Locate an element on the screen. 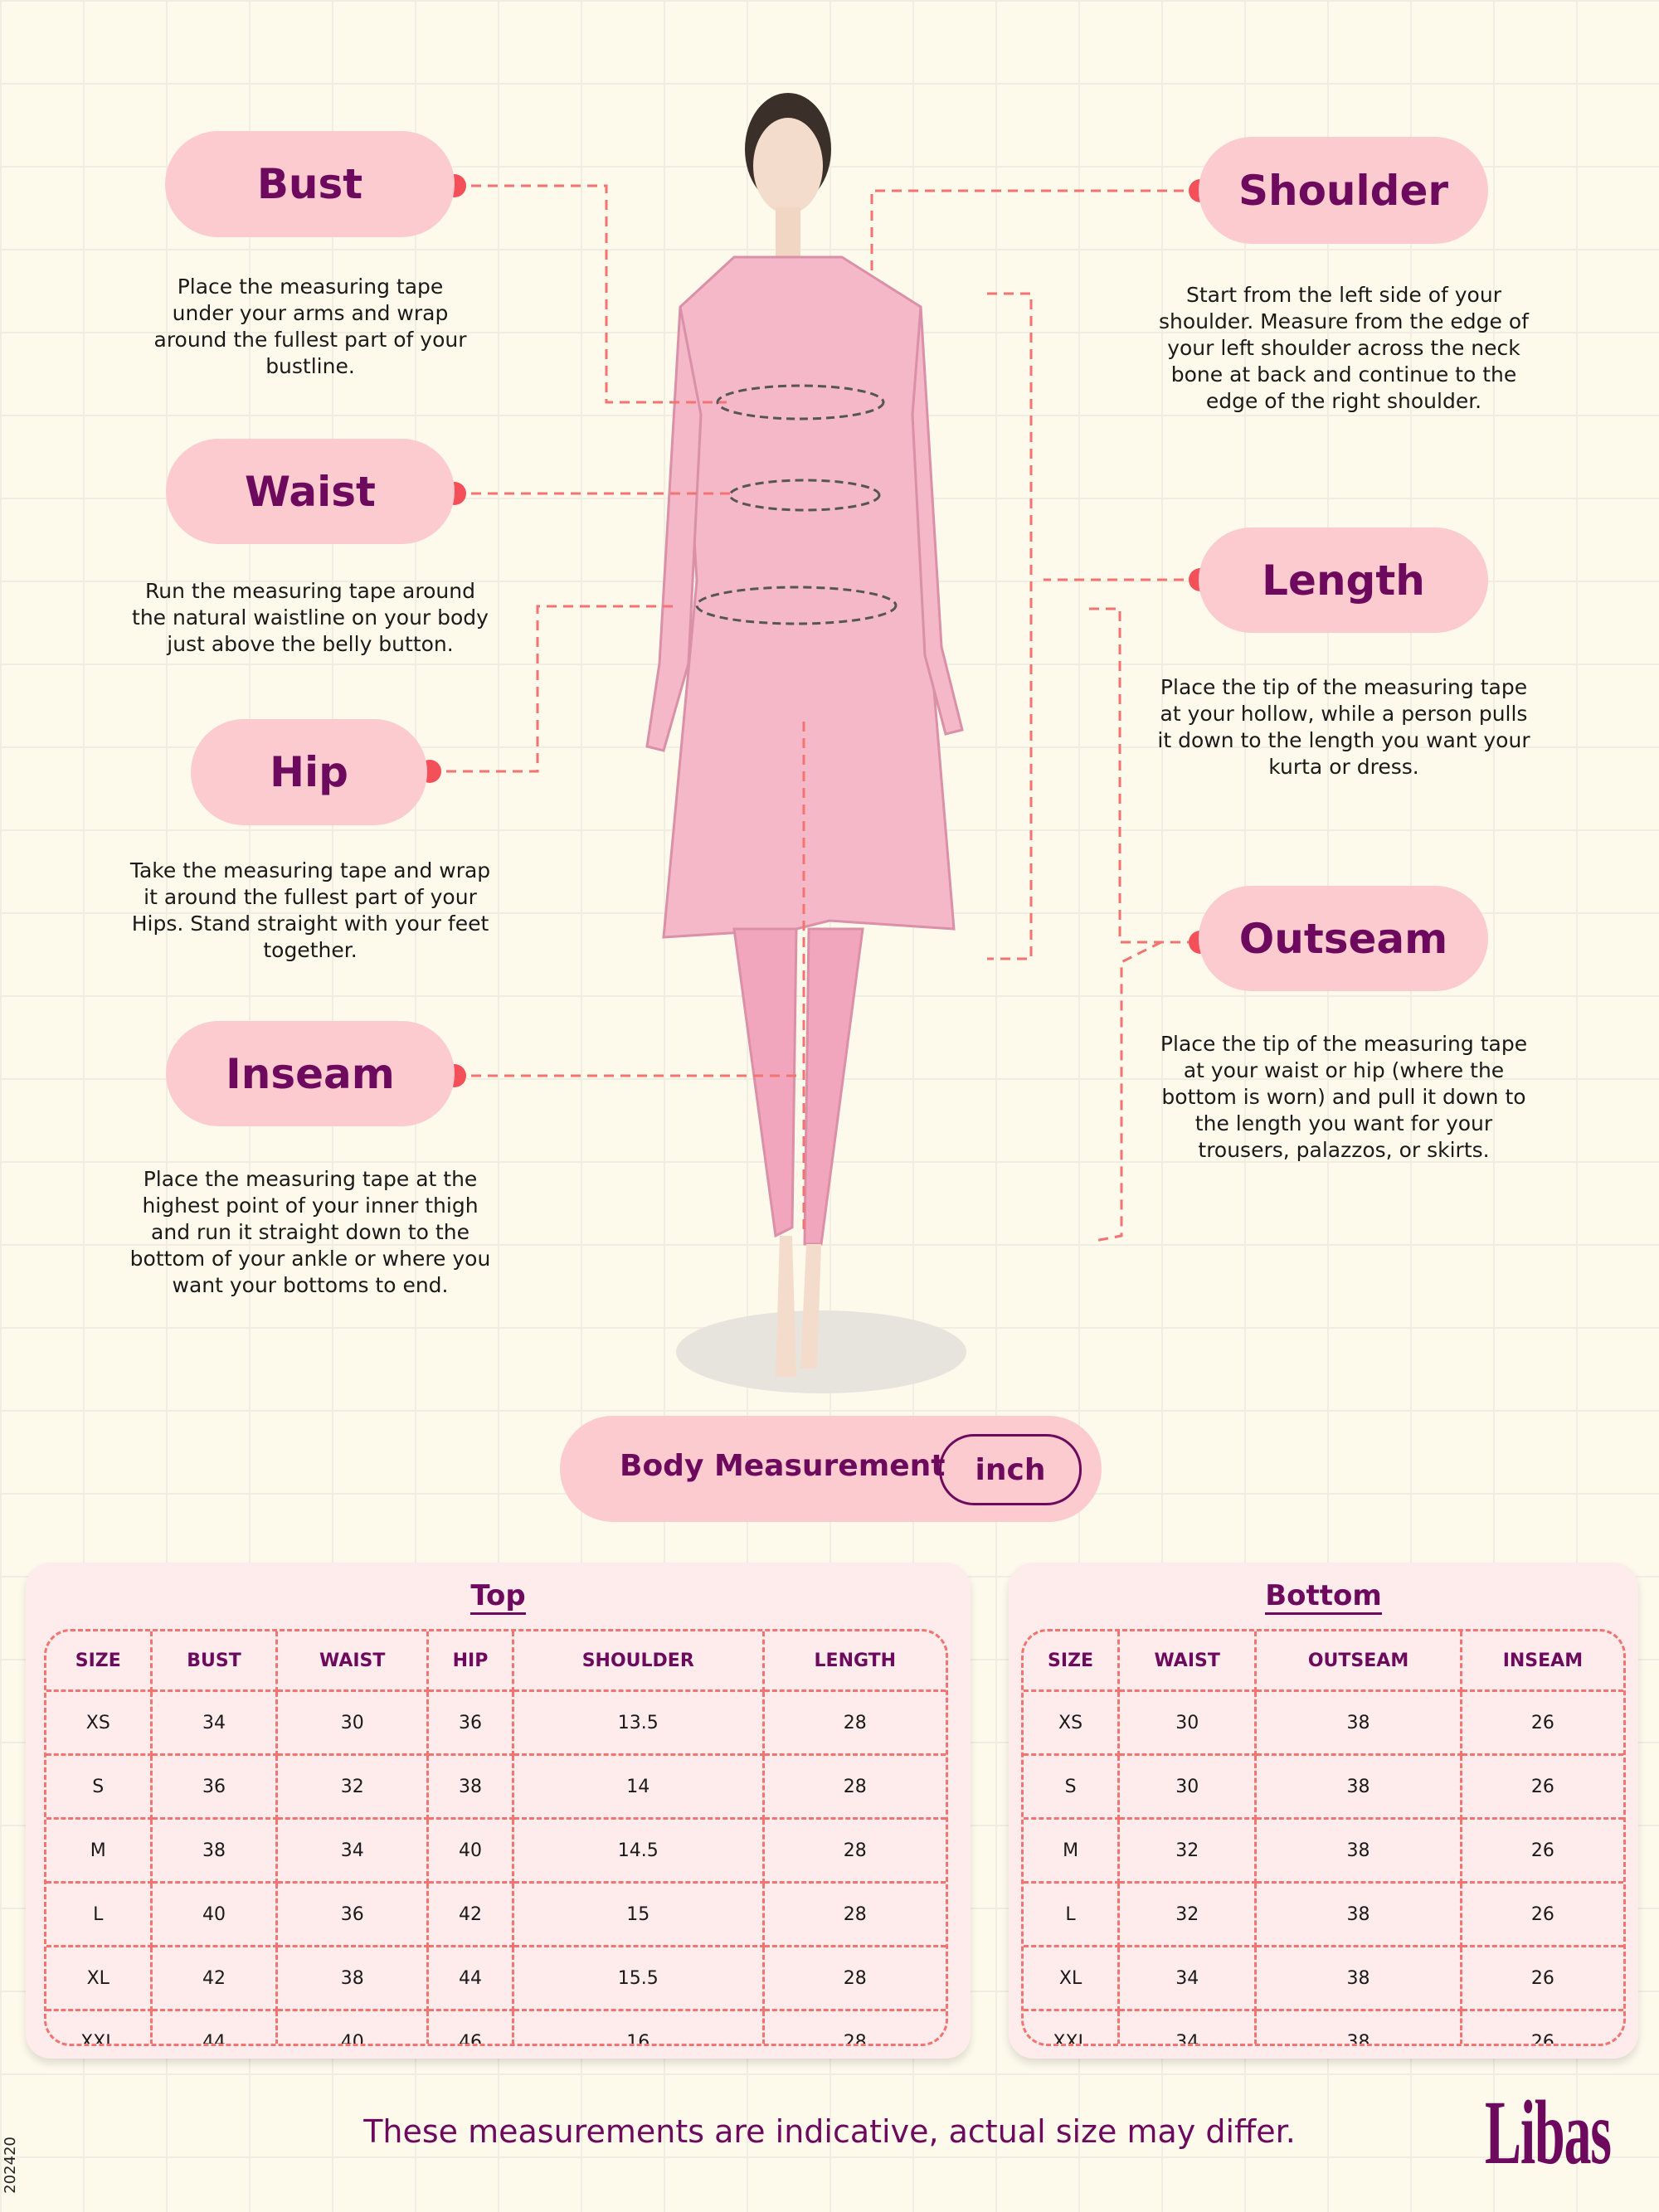 This screenshot has height=2212, width=1659. column-header: OUTSEAM is located at coordinates (1358, 1661).